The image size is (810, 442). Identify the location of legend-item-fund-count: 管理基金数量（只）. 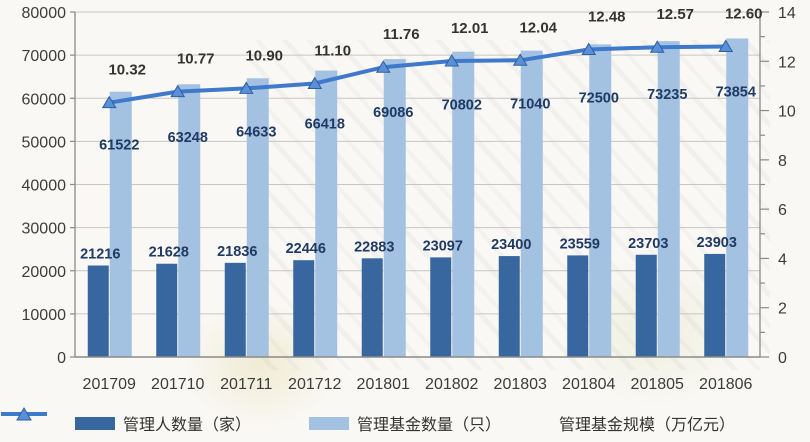
(404, 423).